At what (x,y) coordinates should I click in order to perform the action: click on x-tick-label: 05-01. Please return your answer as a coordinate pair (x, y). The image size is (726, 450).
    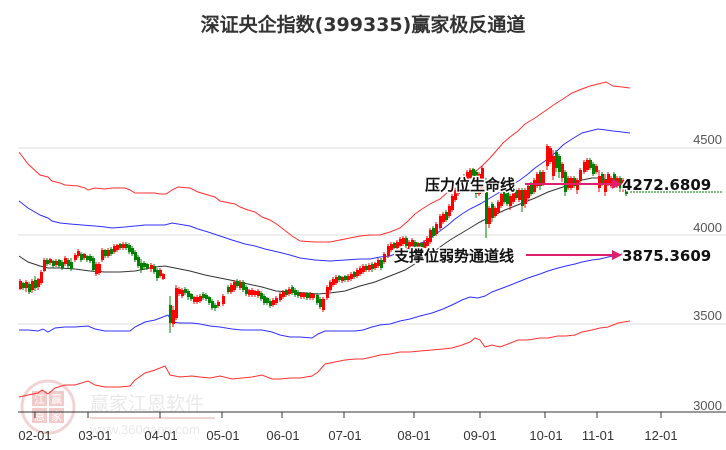
    Looking at the image, I should click on (222, 435).